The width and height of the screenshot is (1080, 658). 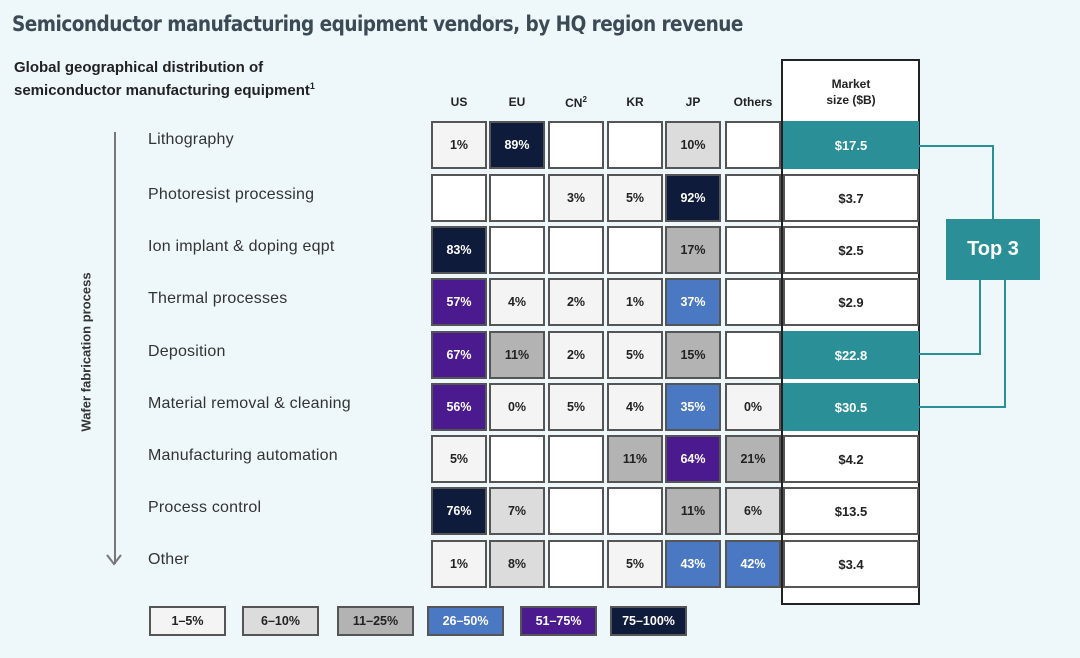 What do you see at coordinates (459, 145) in the screenshot?
I see `heatmap-cell-lithography-us: 1%` at bounding box center [459, 145].